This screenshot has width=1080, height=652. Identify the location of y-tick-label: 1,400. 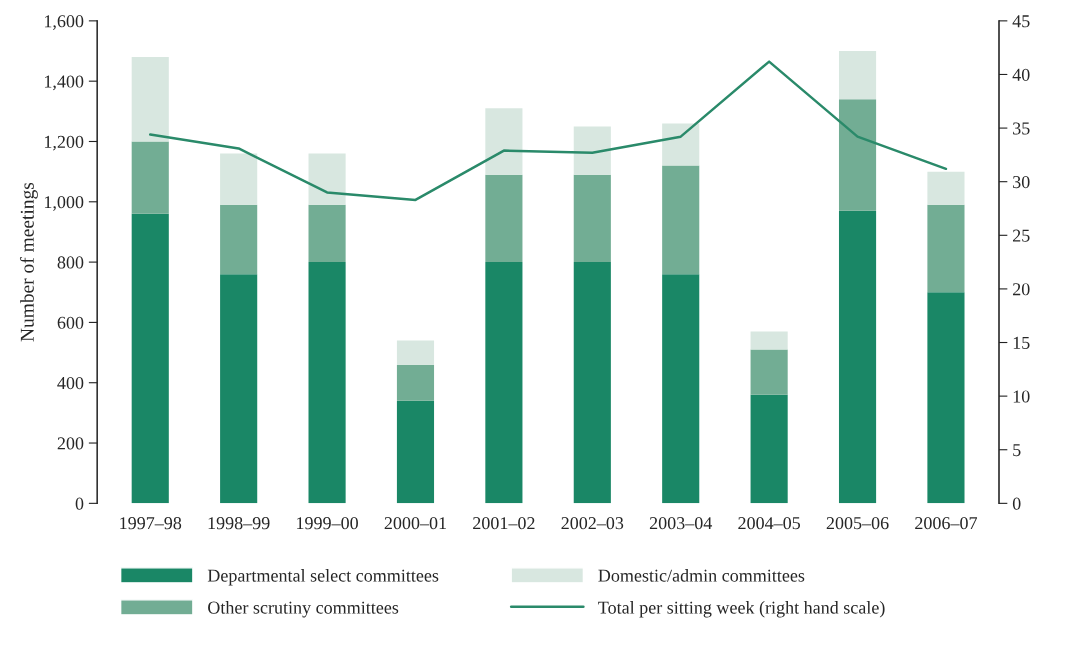
(64, 83).